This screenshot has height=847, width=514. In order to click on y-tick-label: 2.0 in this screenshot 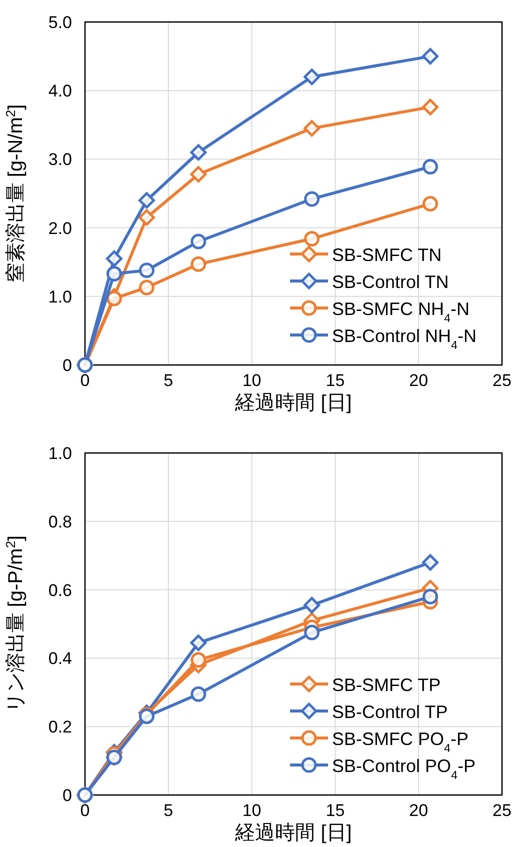, I will do `click(60, 228)`.